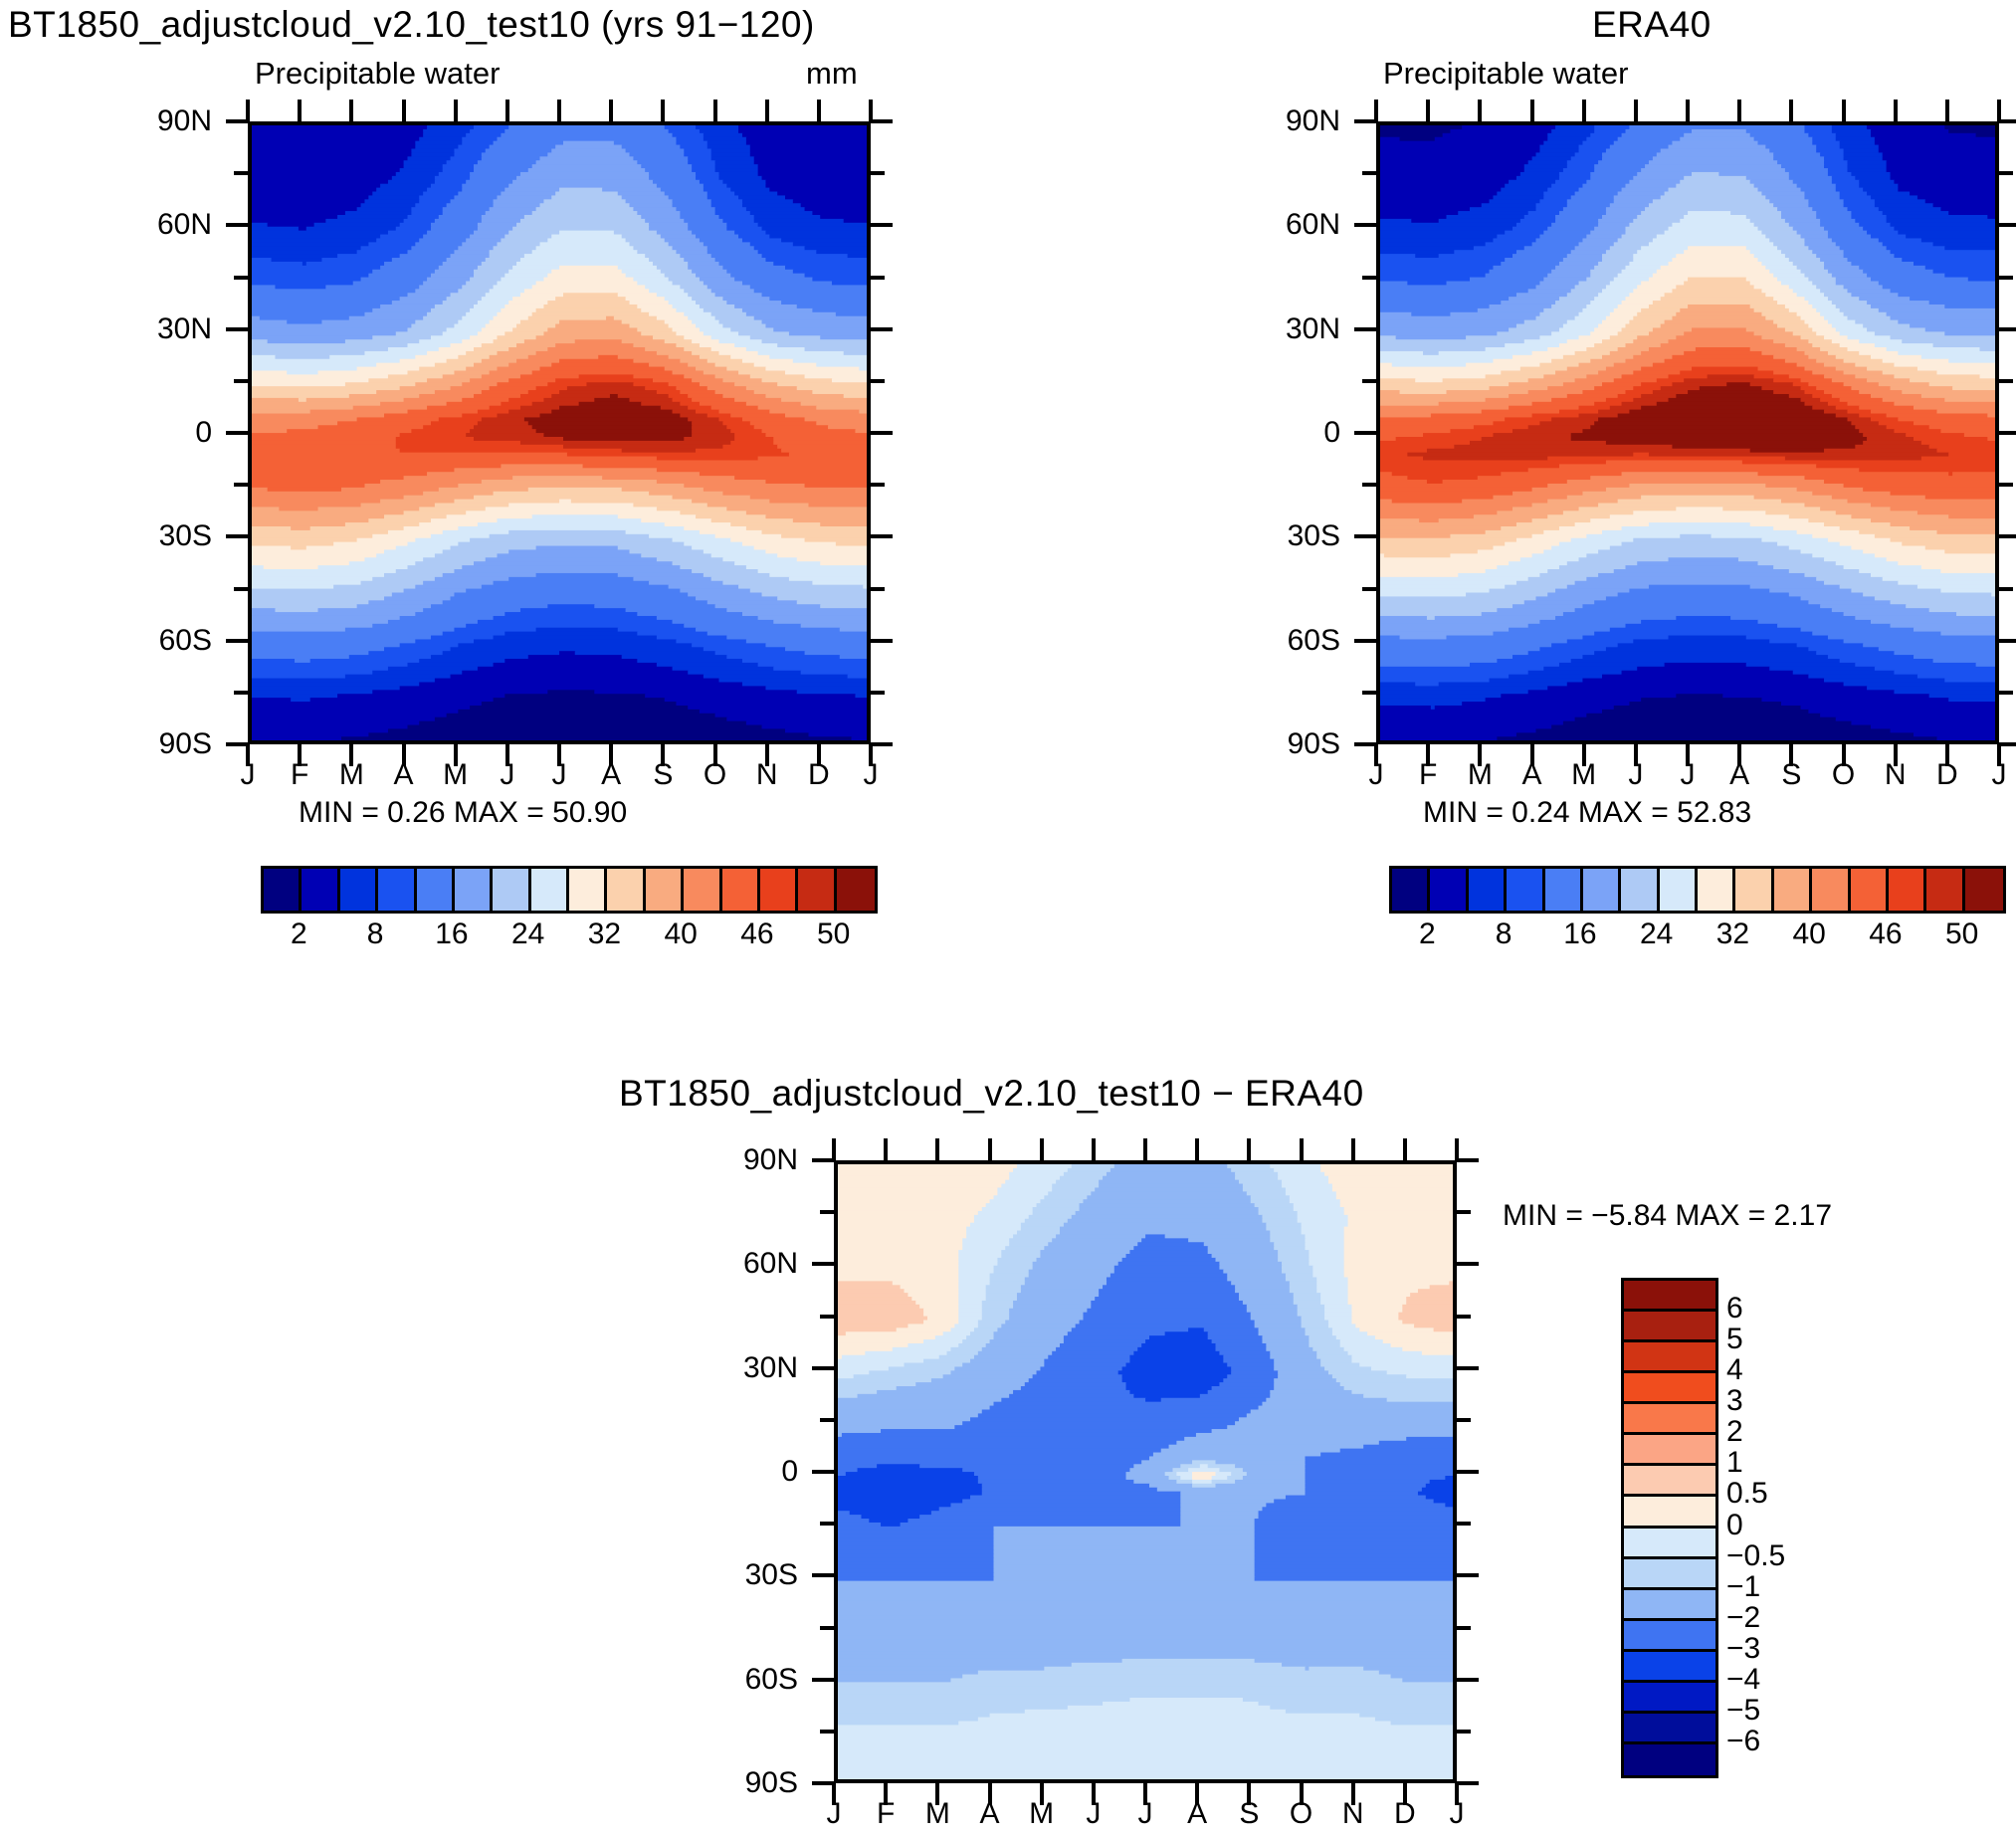 This screenshot has width=2016, height=1837. I want to click on model-colorbar, so click(569, 890).